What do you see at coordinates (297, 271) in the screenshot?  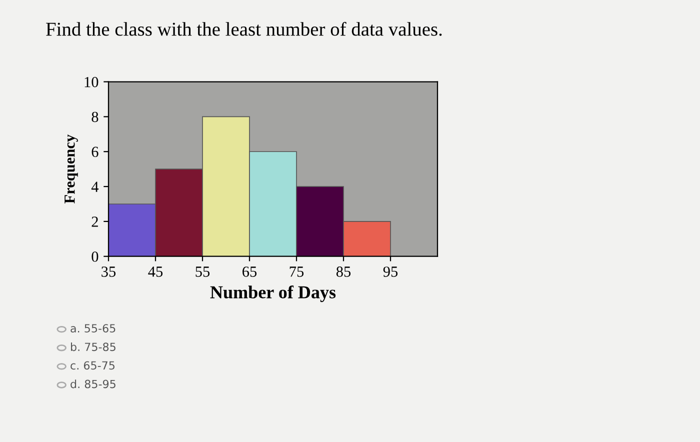 I see `x-tick-label: 75` at bounding box center [297, 271].